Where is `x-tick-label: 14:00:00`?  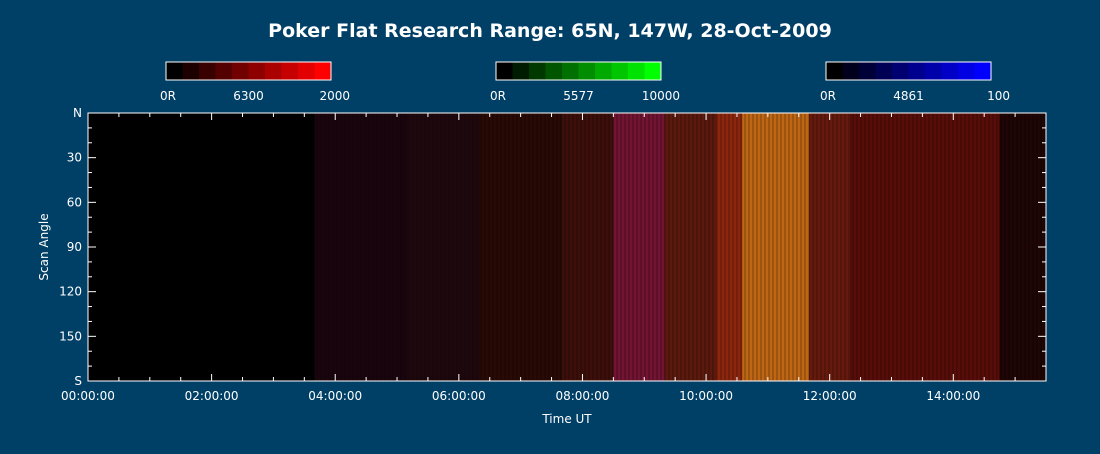
x-tick-label: 14:00:00 is located at coordinates (953, 396).